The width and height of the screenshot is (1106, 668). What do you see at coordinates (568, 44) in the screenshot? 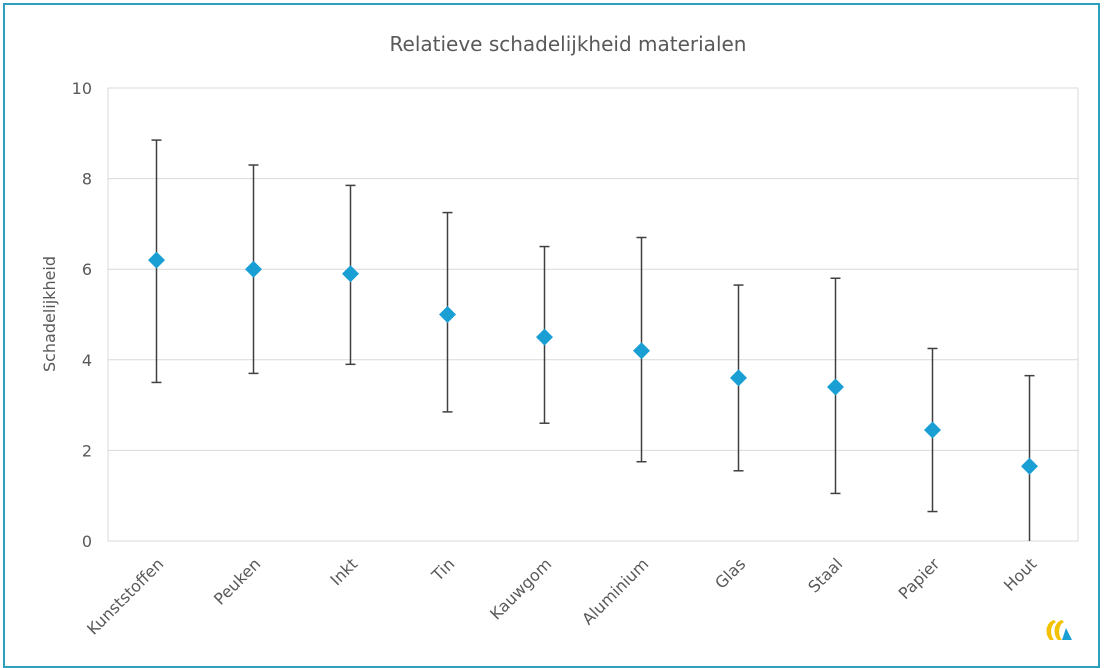
I see `chart-title: Relatieve schadelijkheid materialen` at bounding box center [568, 44].